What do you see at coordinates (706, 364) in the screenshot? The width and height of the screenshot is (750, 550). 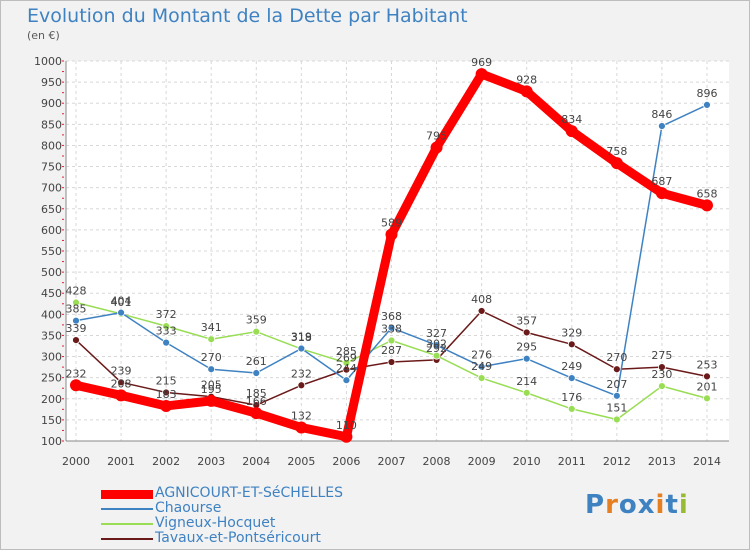 I see `data-label: 253` at bounding box center [706, 364].